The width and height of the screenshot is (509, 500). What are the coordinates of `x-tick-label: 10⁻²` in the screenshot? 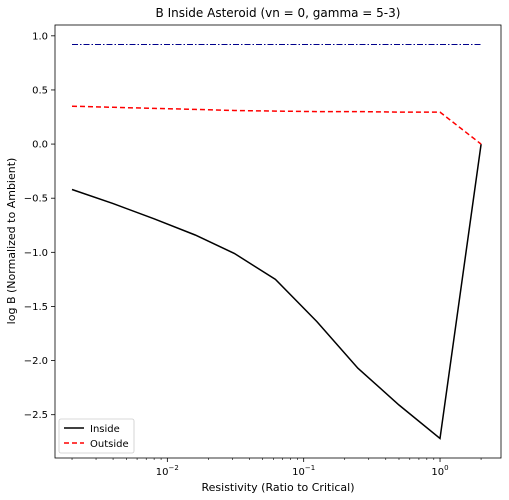 It's located at (167, 471).